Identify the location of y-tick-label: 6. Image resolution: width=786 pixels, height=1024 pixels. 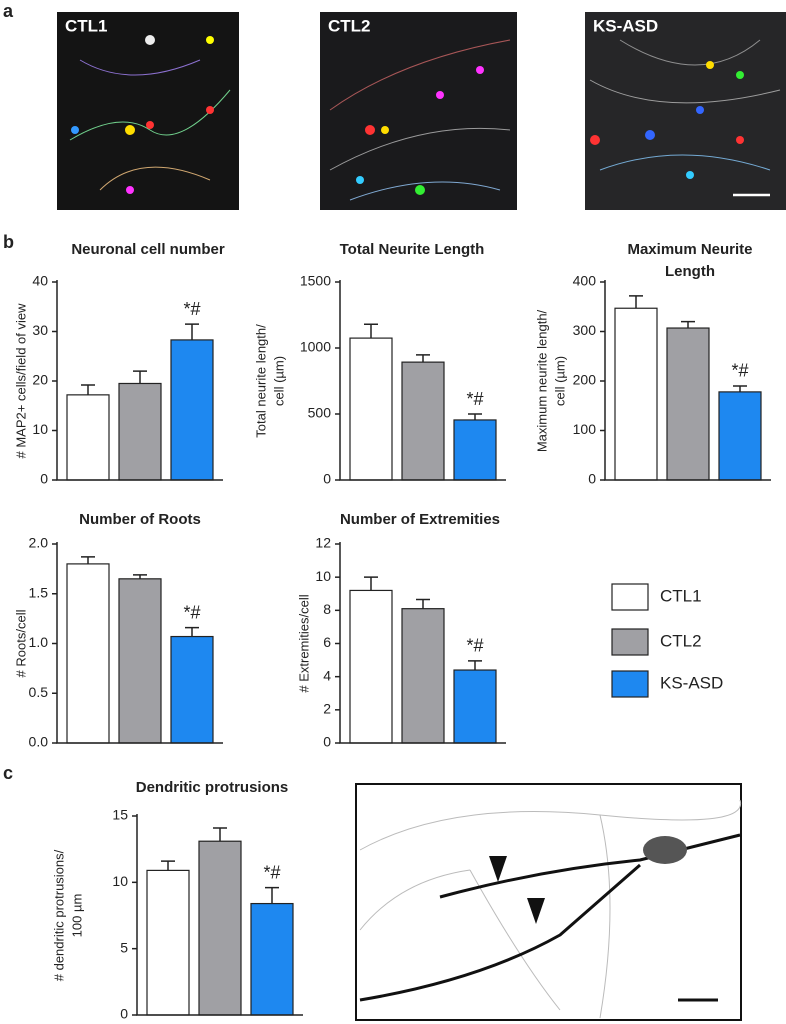
(327, 642).